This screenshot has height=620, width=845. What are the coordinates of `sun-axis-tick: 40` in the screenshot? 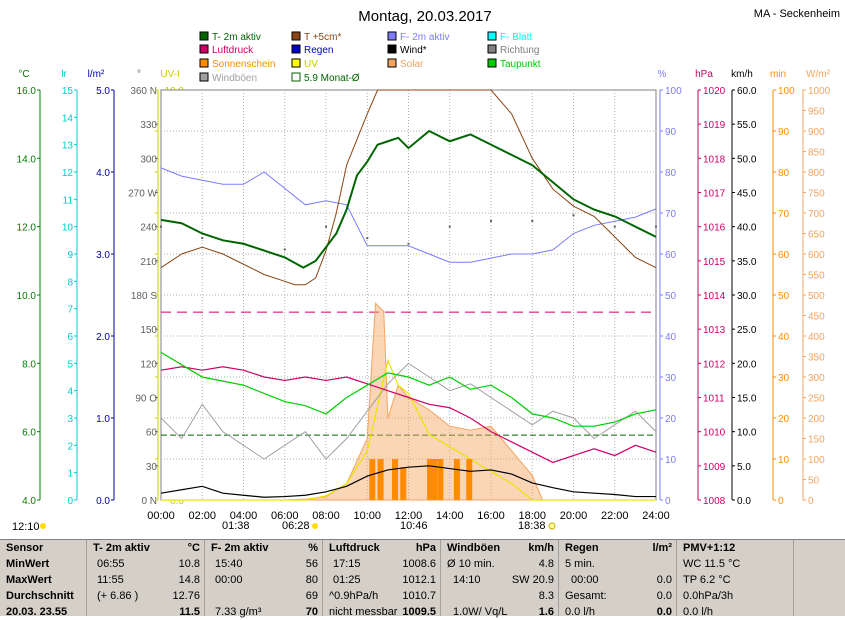 It's located at (784, 337).